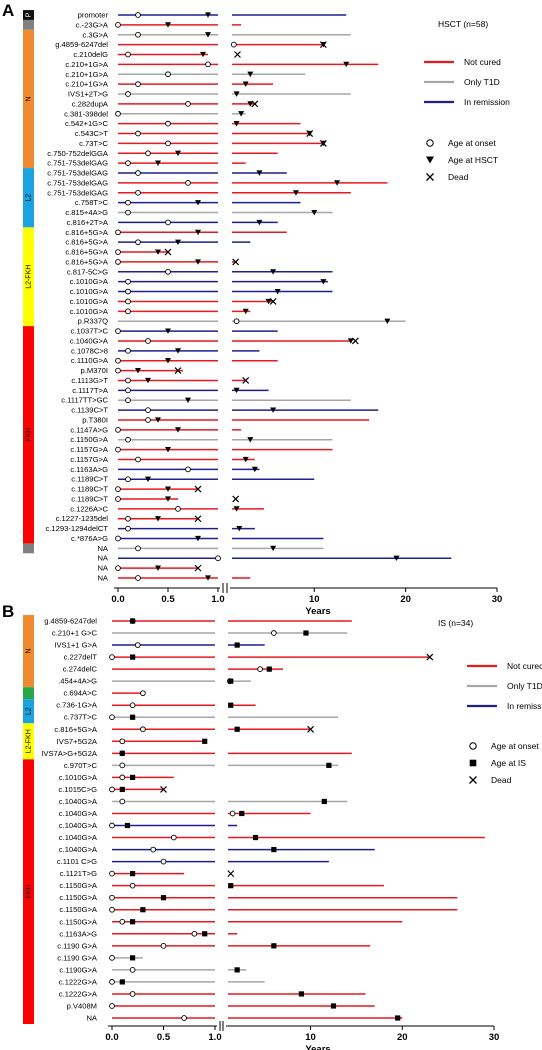 Image resolution: width=542 pixels, height=1050 pixels. I want to click on legend-dead-symbol, so click(430, 177).